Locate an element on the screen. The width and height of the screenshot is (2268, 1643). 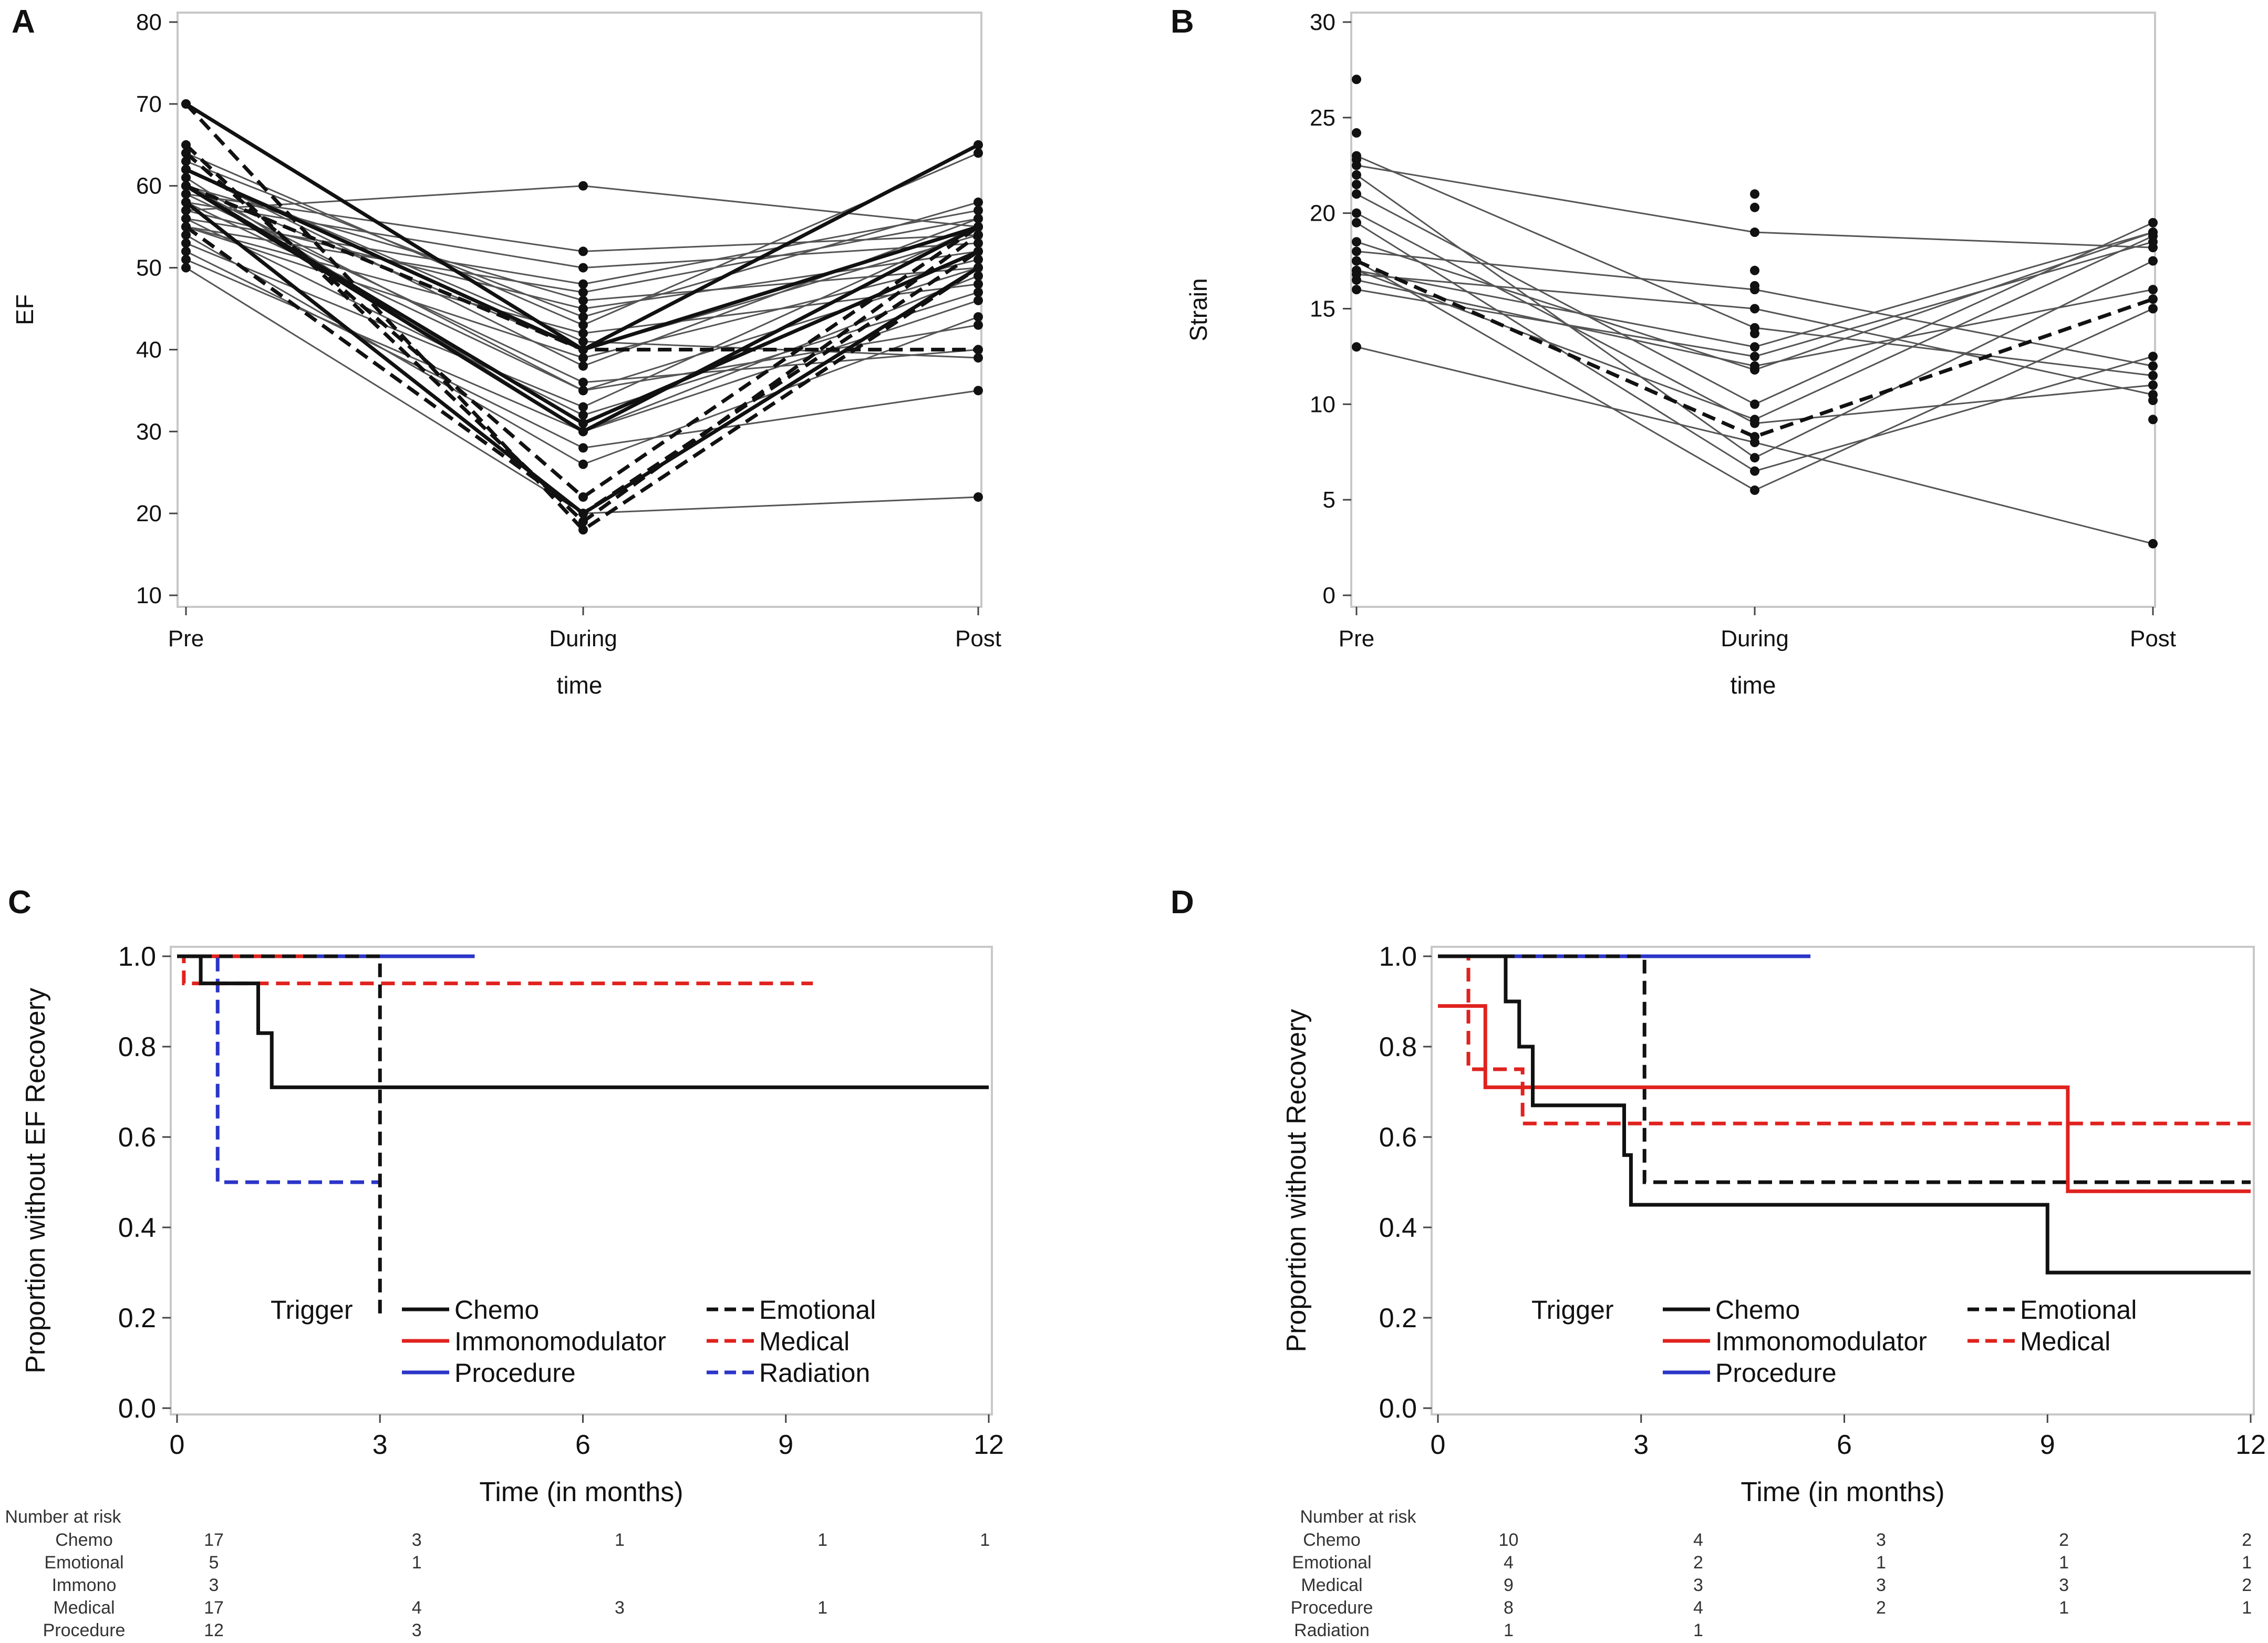
risk-row-label: Medical is located at coordinates (1331, 1585).